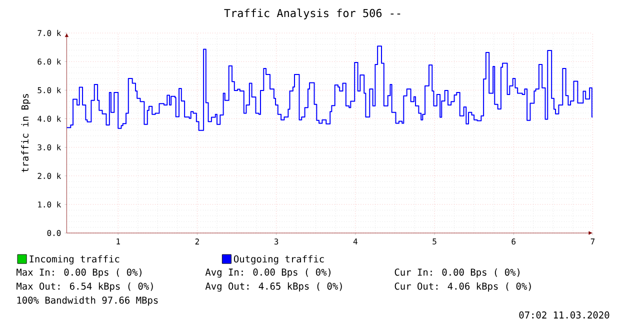 This screenshot has height=329, width=627. I want to click on text: Max Out: 6.54 kBps ( 0%), so click(84, 287).